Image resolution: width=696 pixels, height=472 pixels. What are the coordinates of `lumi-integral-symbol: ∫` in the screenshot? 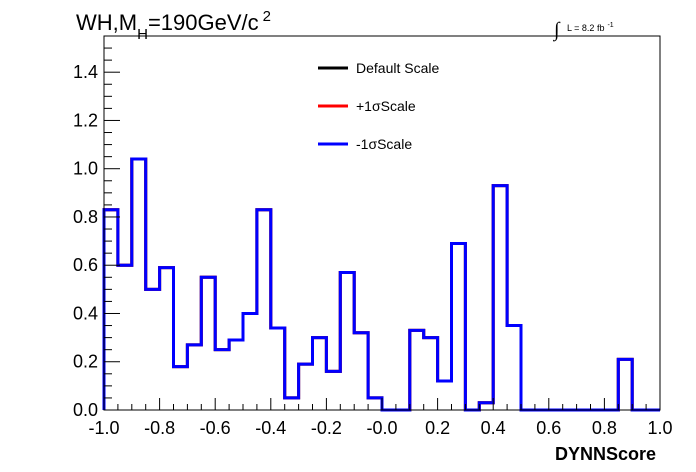 It's located at (556, 30).